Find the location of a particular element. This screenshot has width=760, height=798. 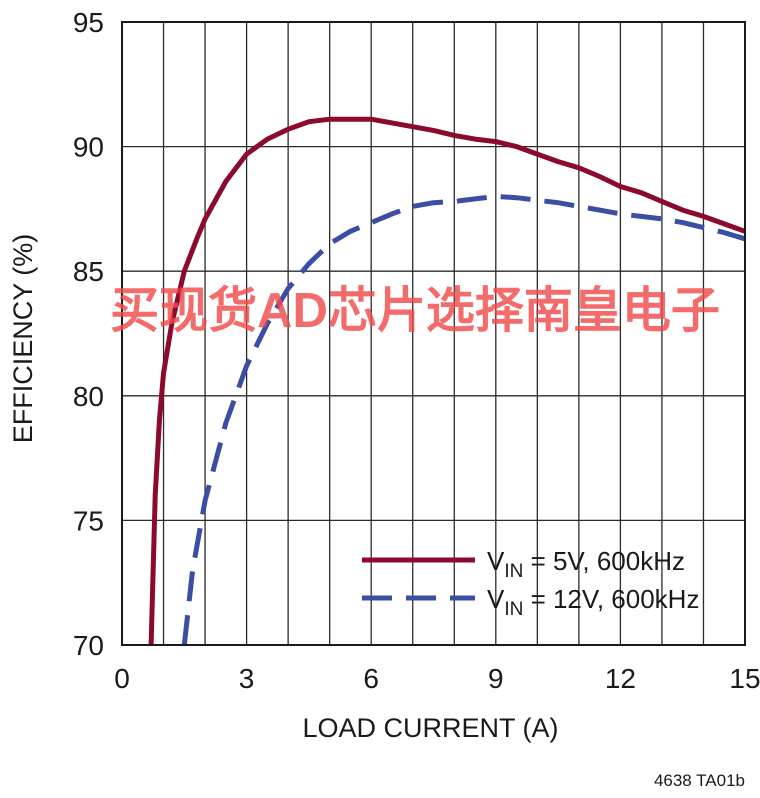

legend-label-2: VIN = 12V, 600kHz is located at coordinates (593, 602).